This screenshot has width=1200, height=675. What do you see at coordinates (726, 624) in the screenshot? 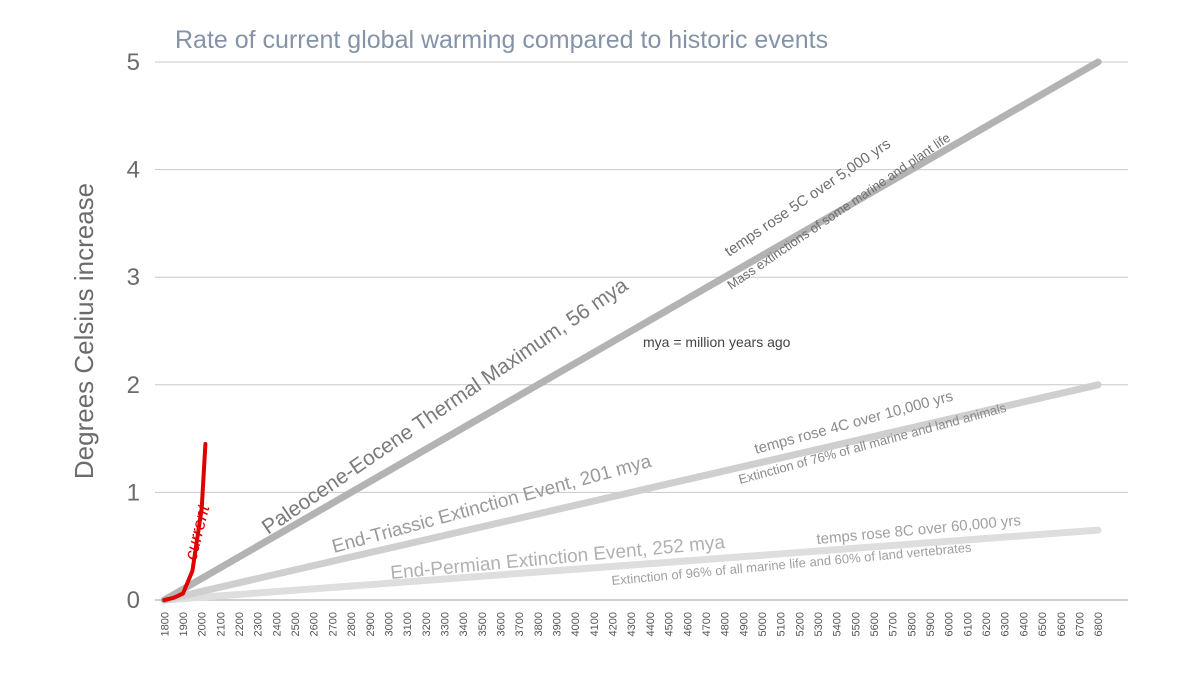
I see `x-tick-label: 4800` at bounding box center [726, 624].